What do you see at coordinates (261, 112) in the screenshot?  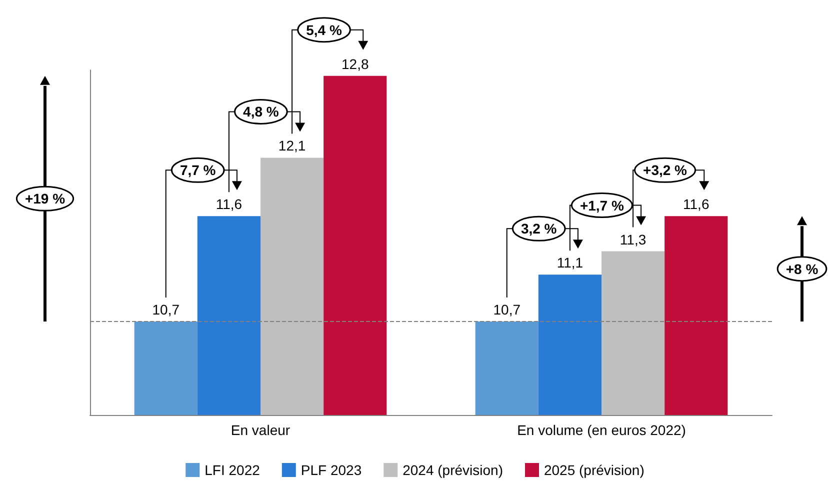 I see `annotation: 4,8 %` at bounding box center [261, 112].